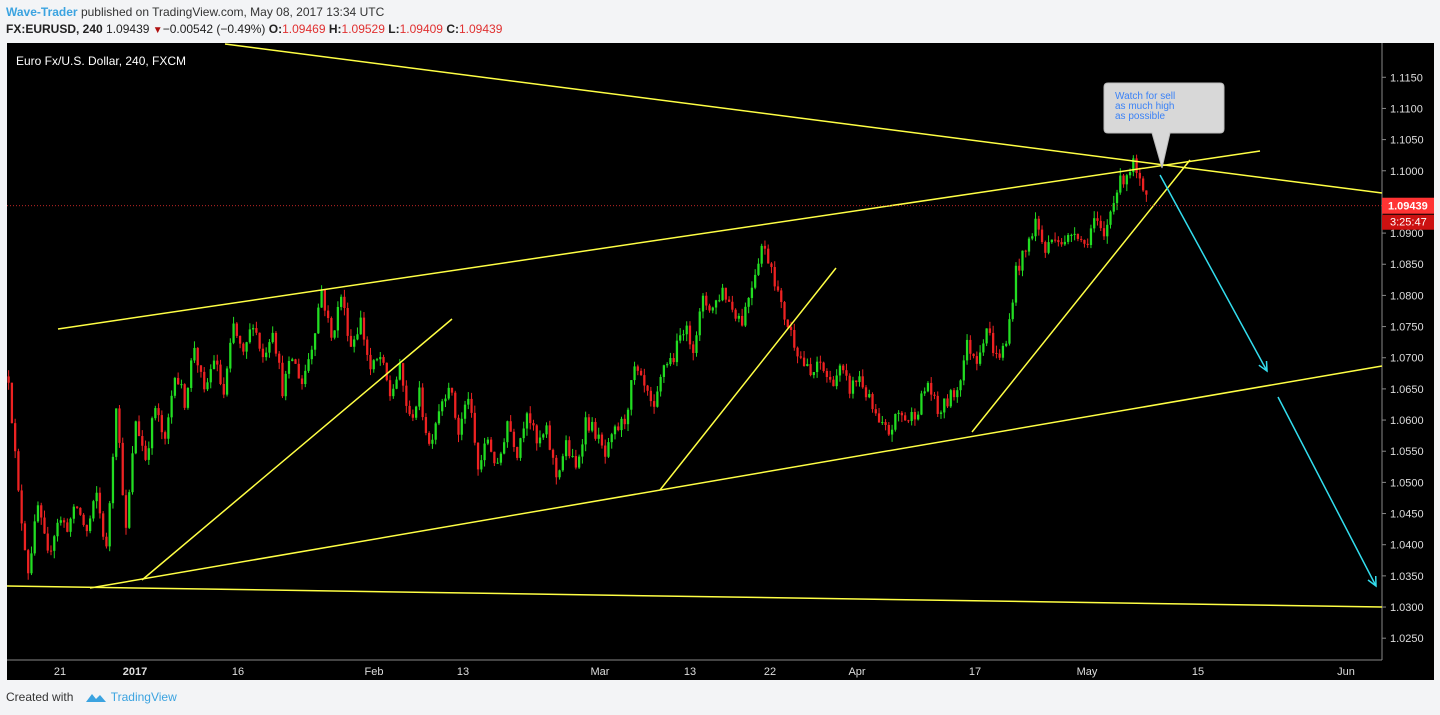 Image resolution: width=1440 pixels, height=715 pixels. Describe the element at coordinates (463, 672) in the screenshot. I see `x-tick-label-4: 13` at that location.